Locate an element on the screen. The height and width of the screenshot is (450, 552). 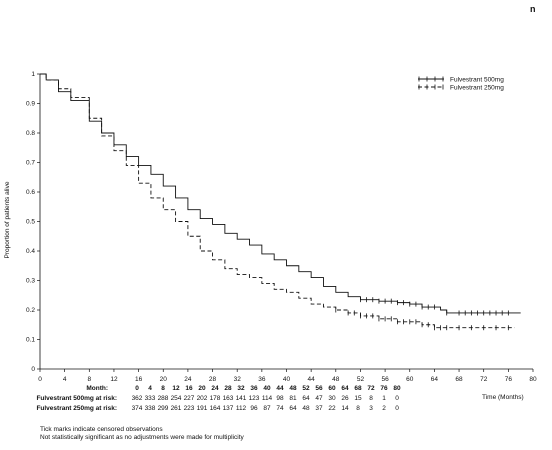
risk-table-month: 4 is located at coordinates (150, 388).